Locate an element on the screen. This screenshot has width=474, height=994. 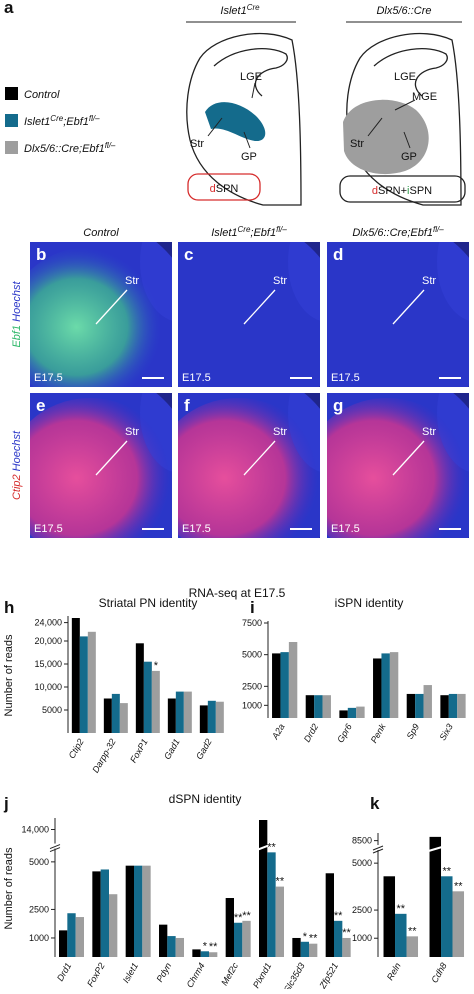
y-tick-label: 2500 is located at coordinates (362, 910).